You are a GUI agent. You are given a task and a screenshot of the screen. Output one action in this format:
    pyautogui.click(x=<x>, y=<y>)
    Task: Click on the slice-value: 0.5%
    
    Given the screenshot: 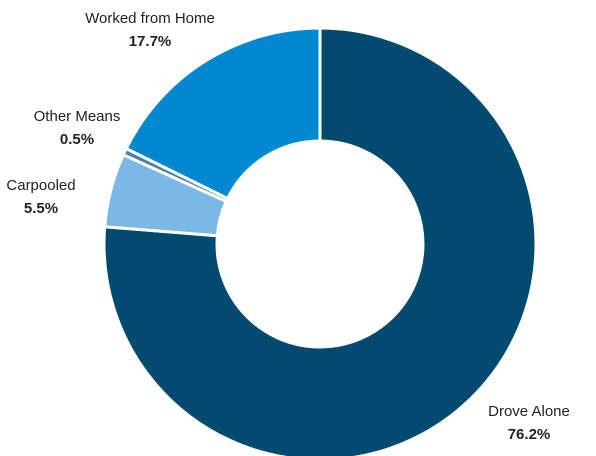 What is the action you would take?
    pyautogui.click(x=77, y=139)
    